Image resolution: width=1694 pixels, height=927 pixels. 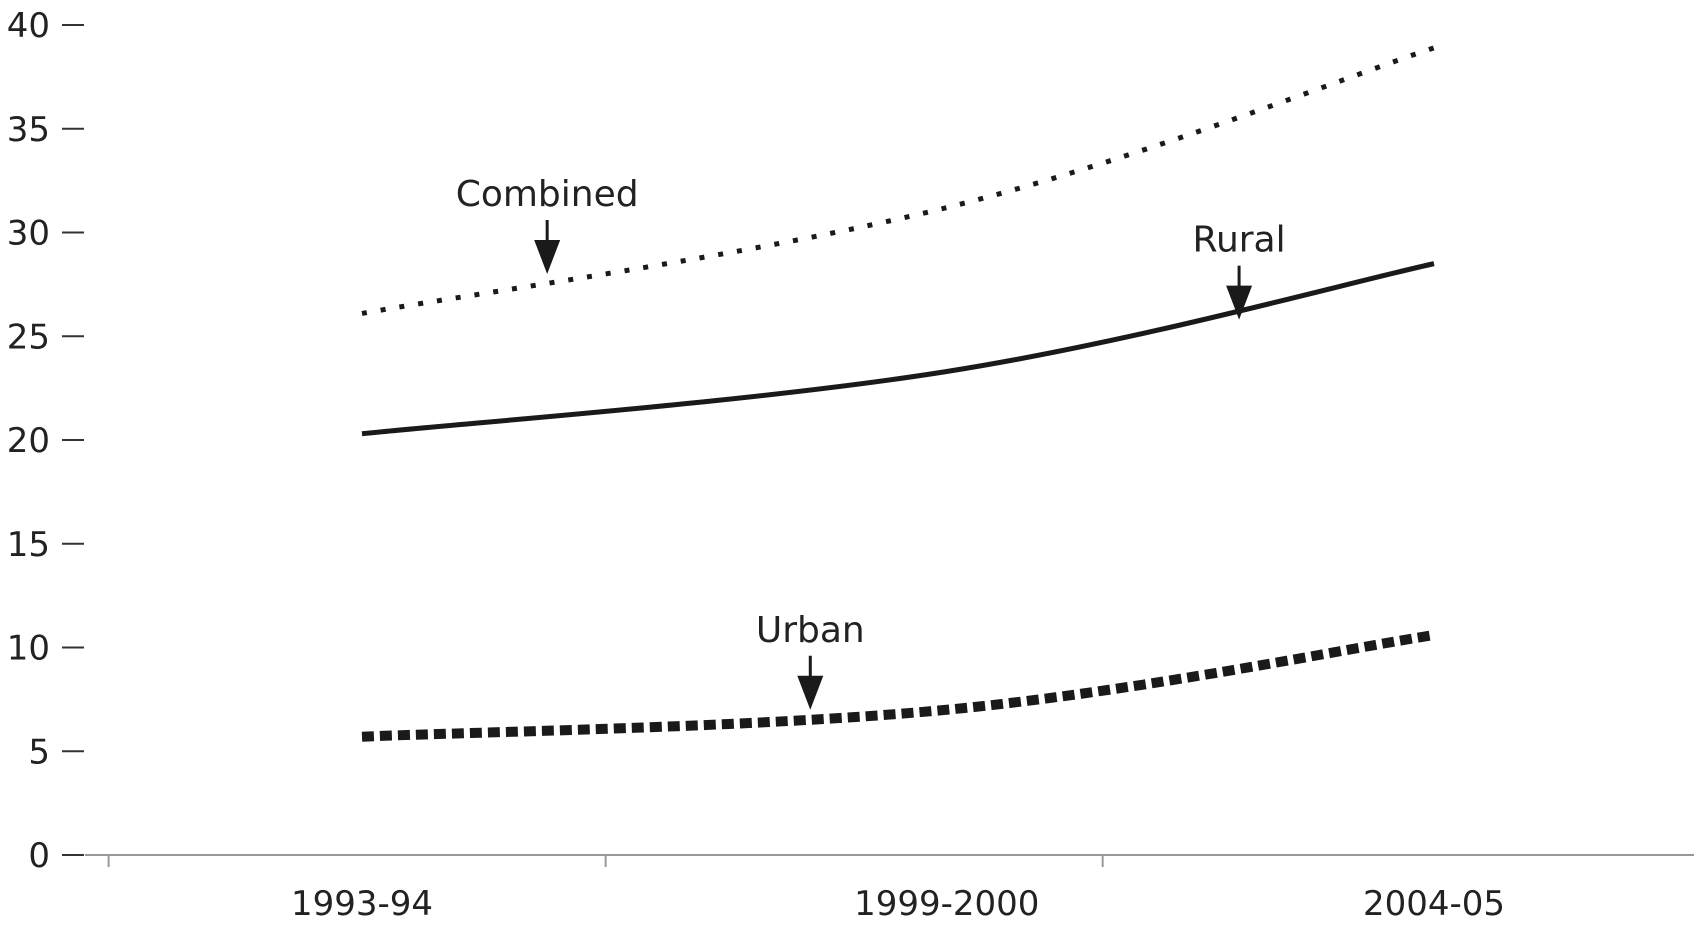 What do you see at coordinates (28, 545) in the screenshot?
I see `y-tick-label: 15` at bounding box center [28, 545].